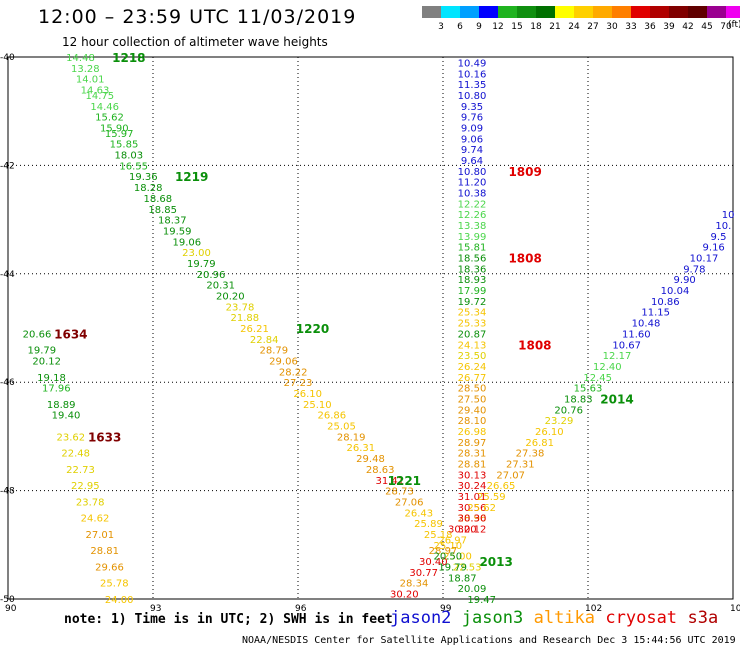 The image size is (740, 650). I want to click on chart-title: 12:00 – 23:59 UTC 11/03/2019, so click(197, 17).